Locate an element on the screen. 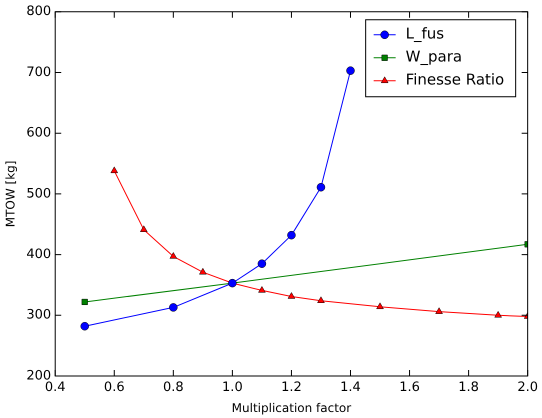  x-tick-label: 0.8 is located at coordinates (173, 388).